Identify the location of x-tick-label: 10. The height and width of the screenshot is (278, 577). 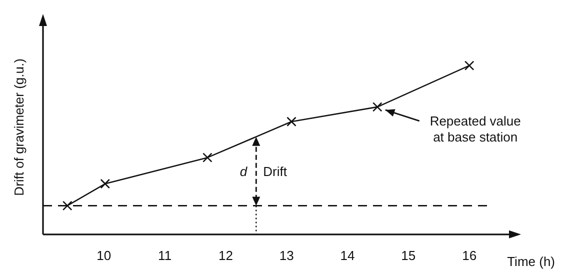
(104, 255).